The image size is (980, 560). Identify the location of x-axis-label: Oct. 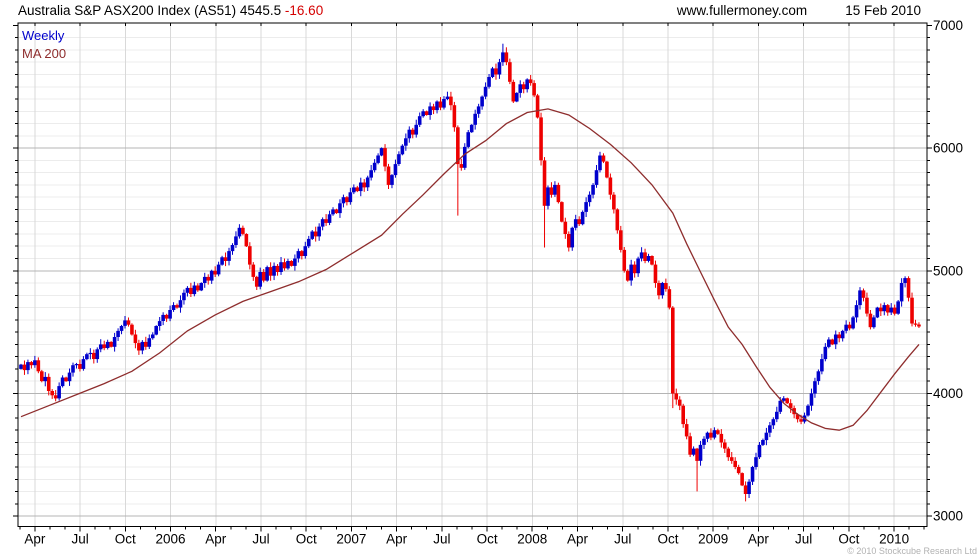
(667, 539).